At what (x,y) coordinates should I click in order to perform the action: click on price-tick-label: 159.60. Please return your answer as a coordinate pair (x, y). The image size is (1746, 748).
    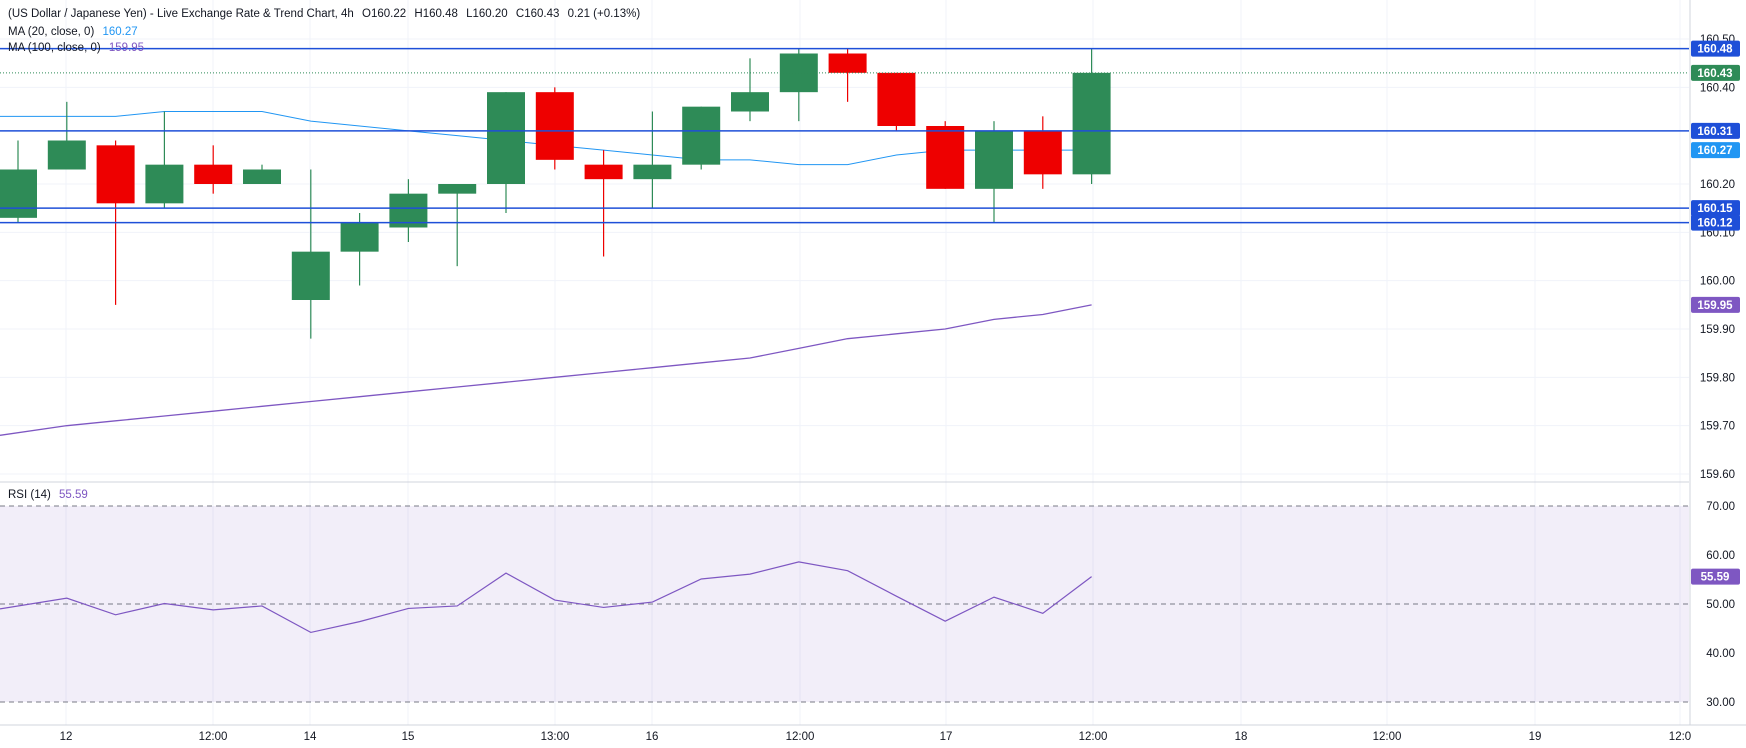
    Looking at the image, I should click on (1717, 475).